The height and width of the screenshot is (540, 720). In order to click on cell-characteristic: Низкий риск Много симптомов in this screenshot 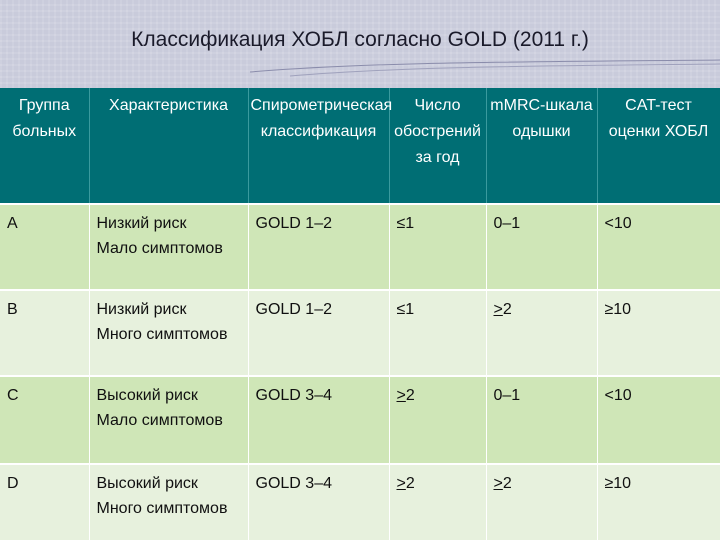, I will do `click(169, 333)`.